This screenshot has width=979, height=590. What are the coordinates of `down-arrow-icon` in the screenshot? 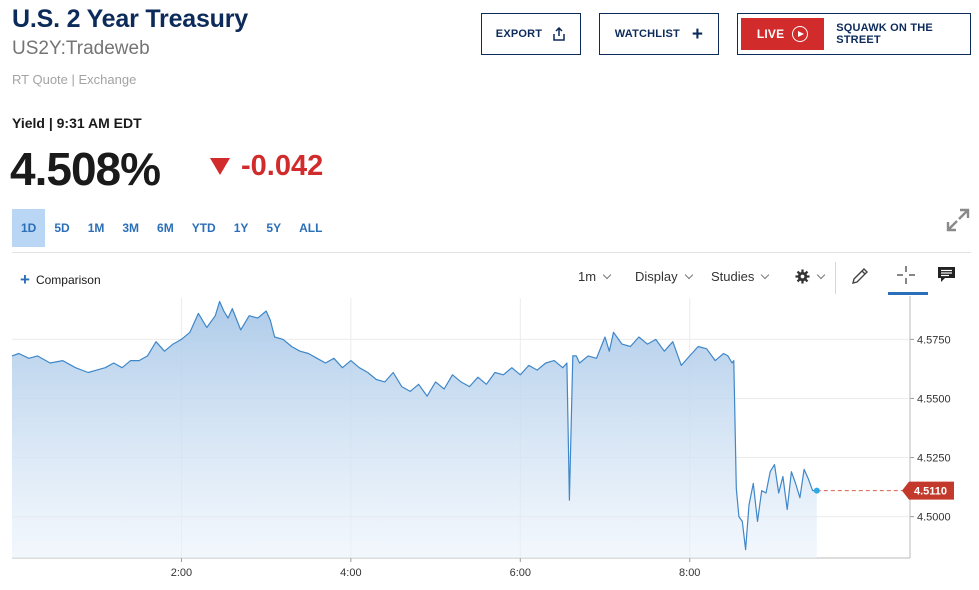 It's located at (220, 166).